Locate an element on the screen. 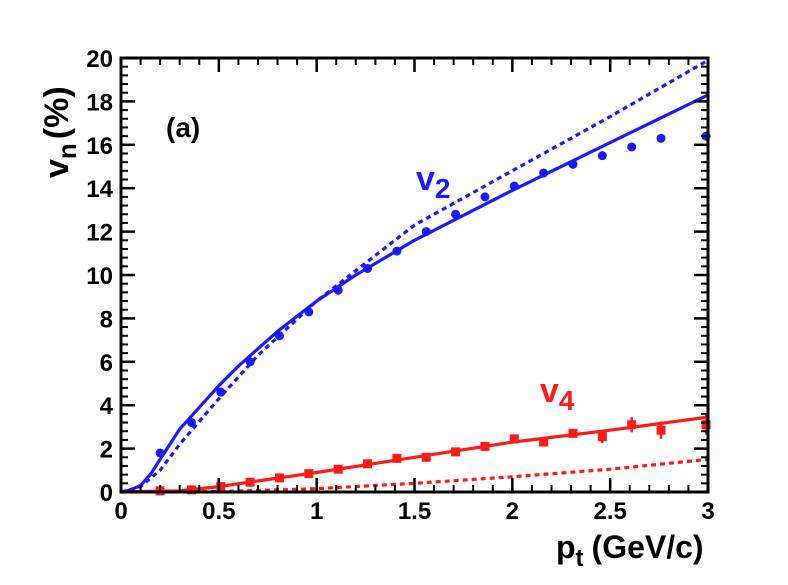 The width and height of the screenshot is (788, 585). y-tick-label: 14 is located at coordinates (99, 189).